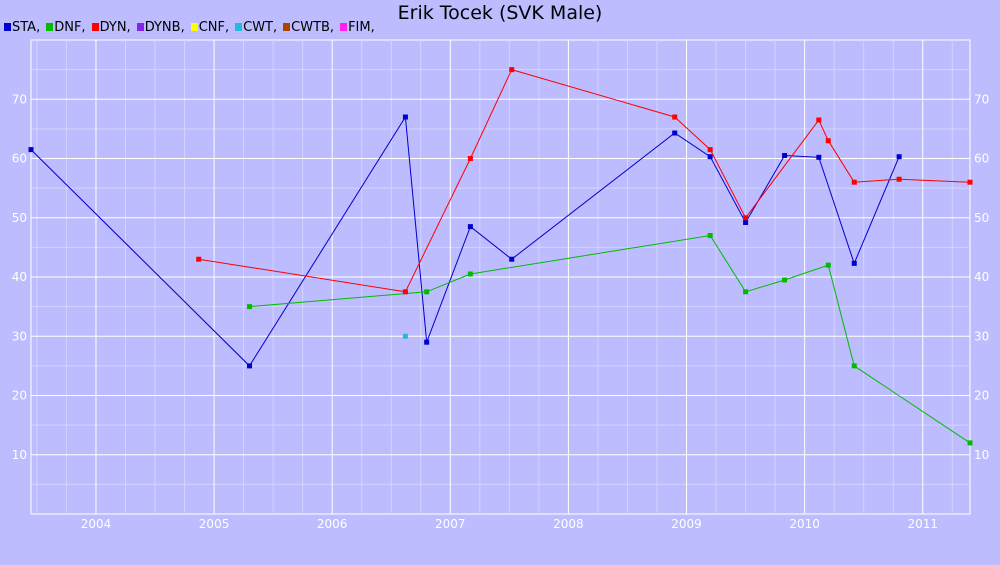 The image size is (1000, 565). Describe the element at coordinates (981, 159) in the screenshot. I see `y-tick-label-right: 60` at that location.